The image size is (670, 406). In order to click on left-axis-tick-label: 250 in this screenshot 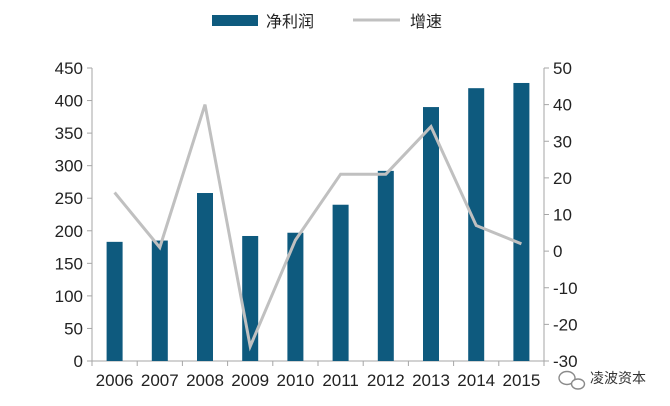, I will do `click(69, 198)`.